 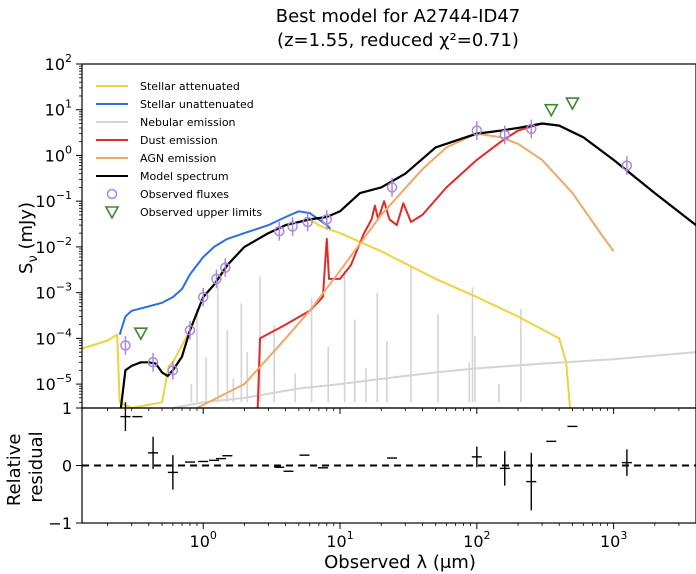 I want to click on y-tick-label: 10⁻², so click(x=53, y=246).